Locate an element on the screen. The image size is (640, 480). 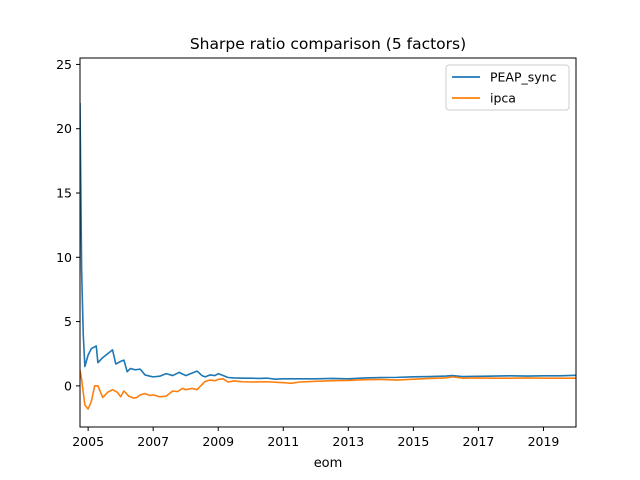
x-tick-label: 2009 is located at coordinates (218, 441).